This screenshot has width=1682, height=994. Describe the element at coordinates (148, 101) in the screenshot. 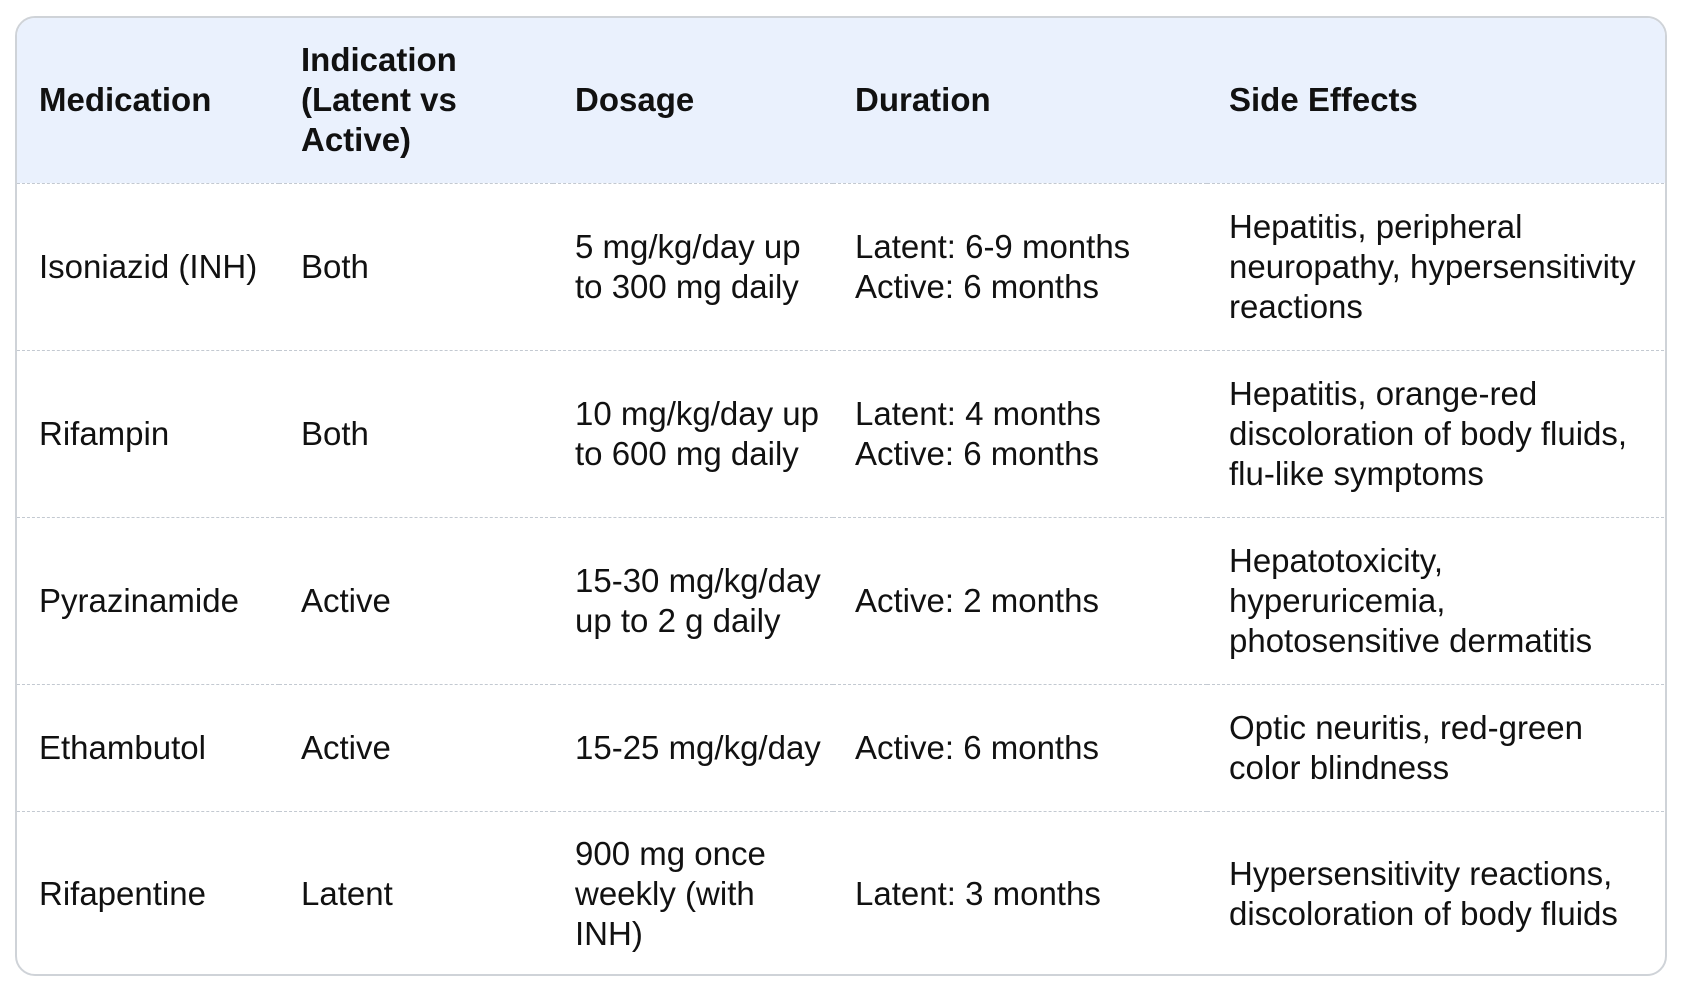

I see `header-medication: Medication` at that location.